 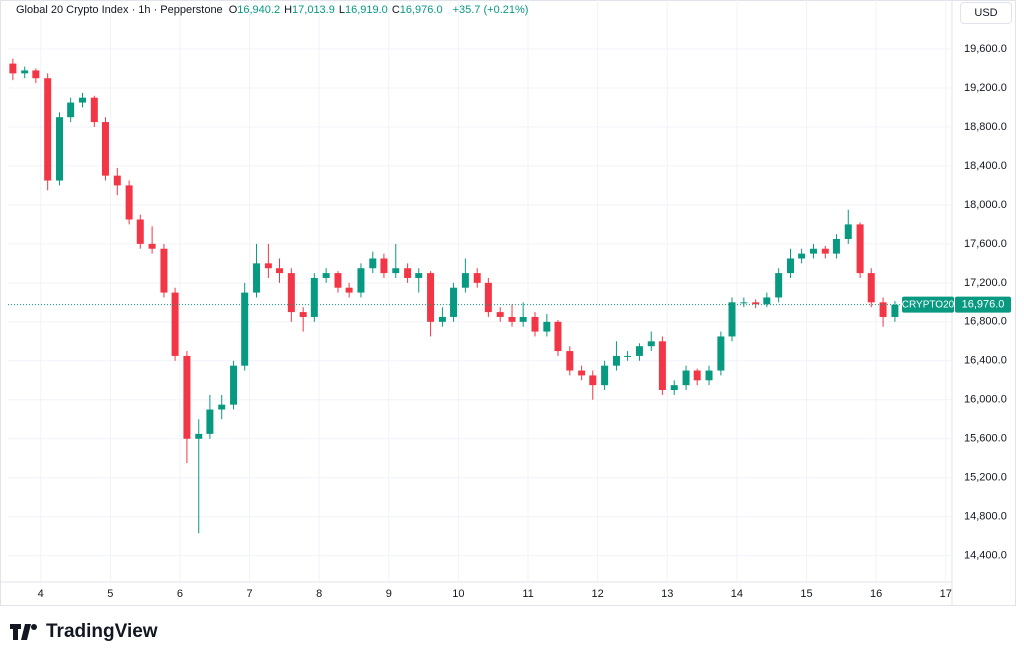 I want to click on ohlc-value: 16,940.2, so click(x=259, y=10).